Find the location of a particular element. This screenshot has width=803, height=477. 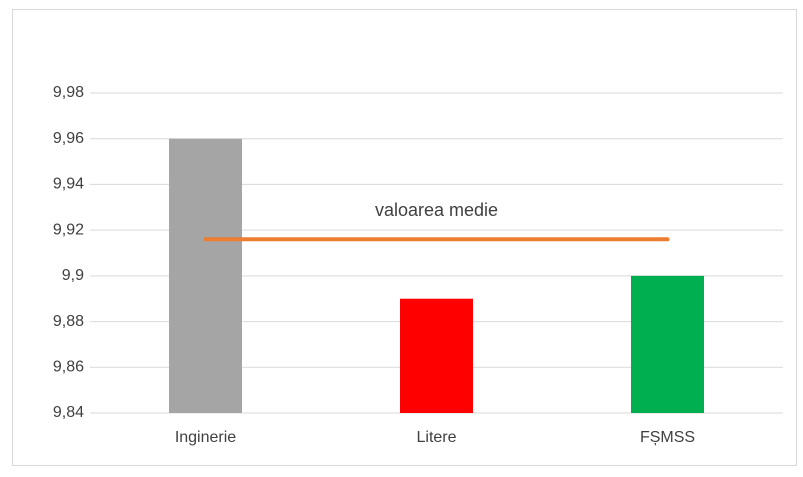

y-tick-label: 9,94 is located at coordinates (68, 184).